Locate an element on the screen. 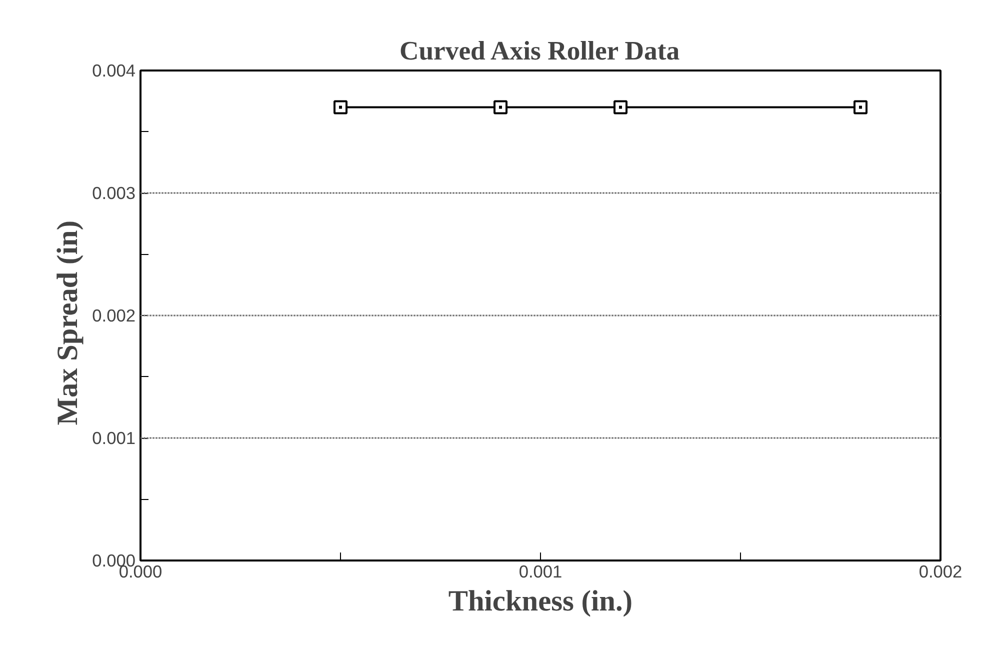  x-axis-title: Thickness (in.) is located at coordinates (540, 602).